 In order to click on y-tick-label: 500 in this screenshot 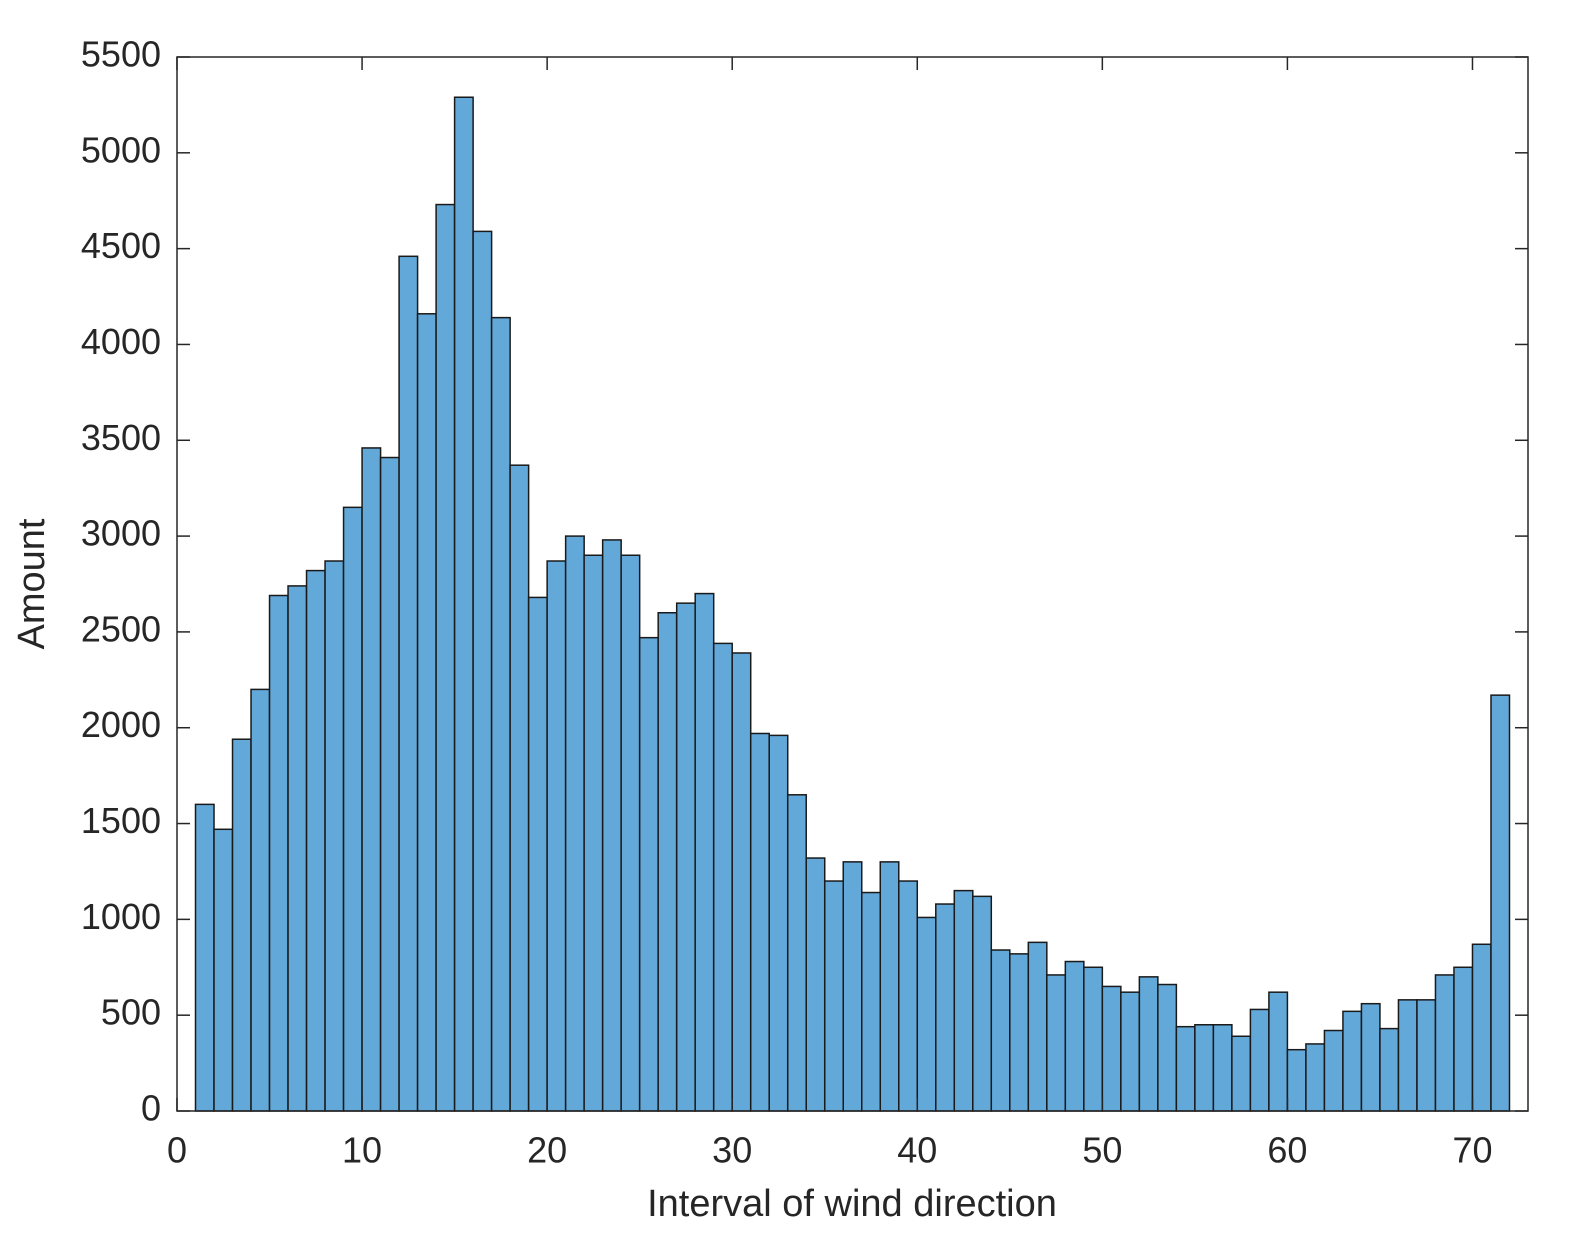, I will do `click(131, 1012)`.